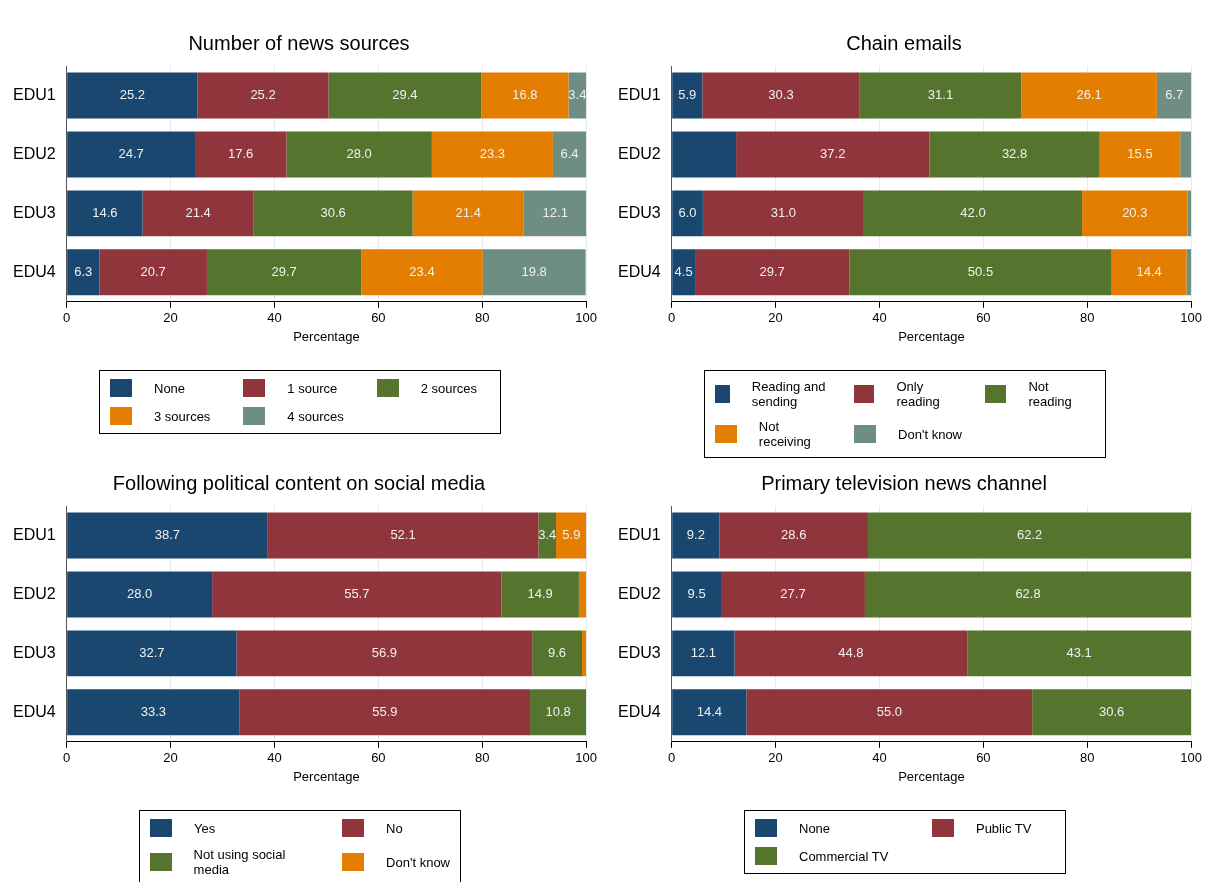  What do you see at coordinates (918, 394) in the screenshot?
I see `legend-label: Only reading` at bounding box center [918, 394].